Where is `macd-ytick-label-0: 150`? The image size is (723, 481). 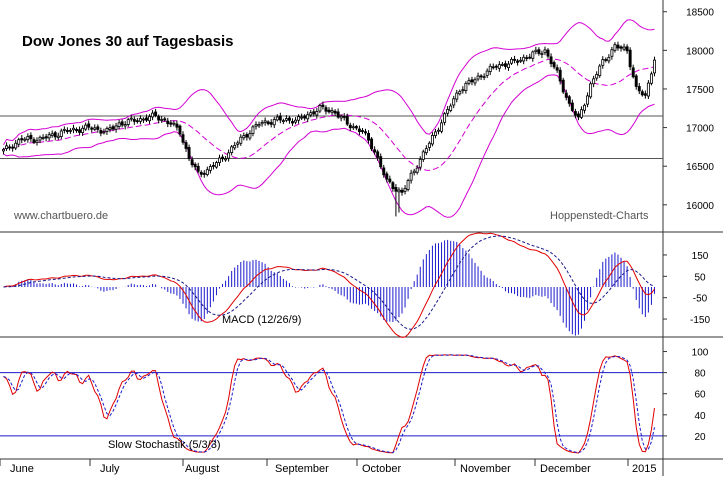
macd-ytick-label-0: 150 is located at coordinates (700, 256).